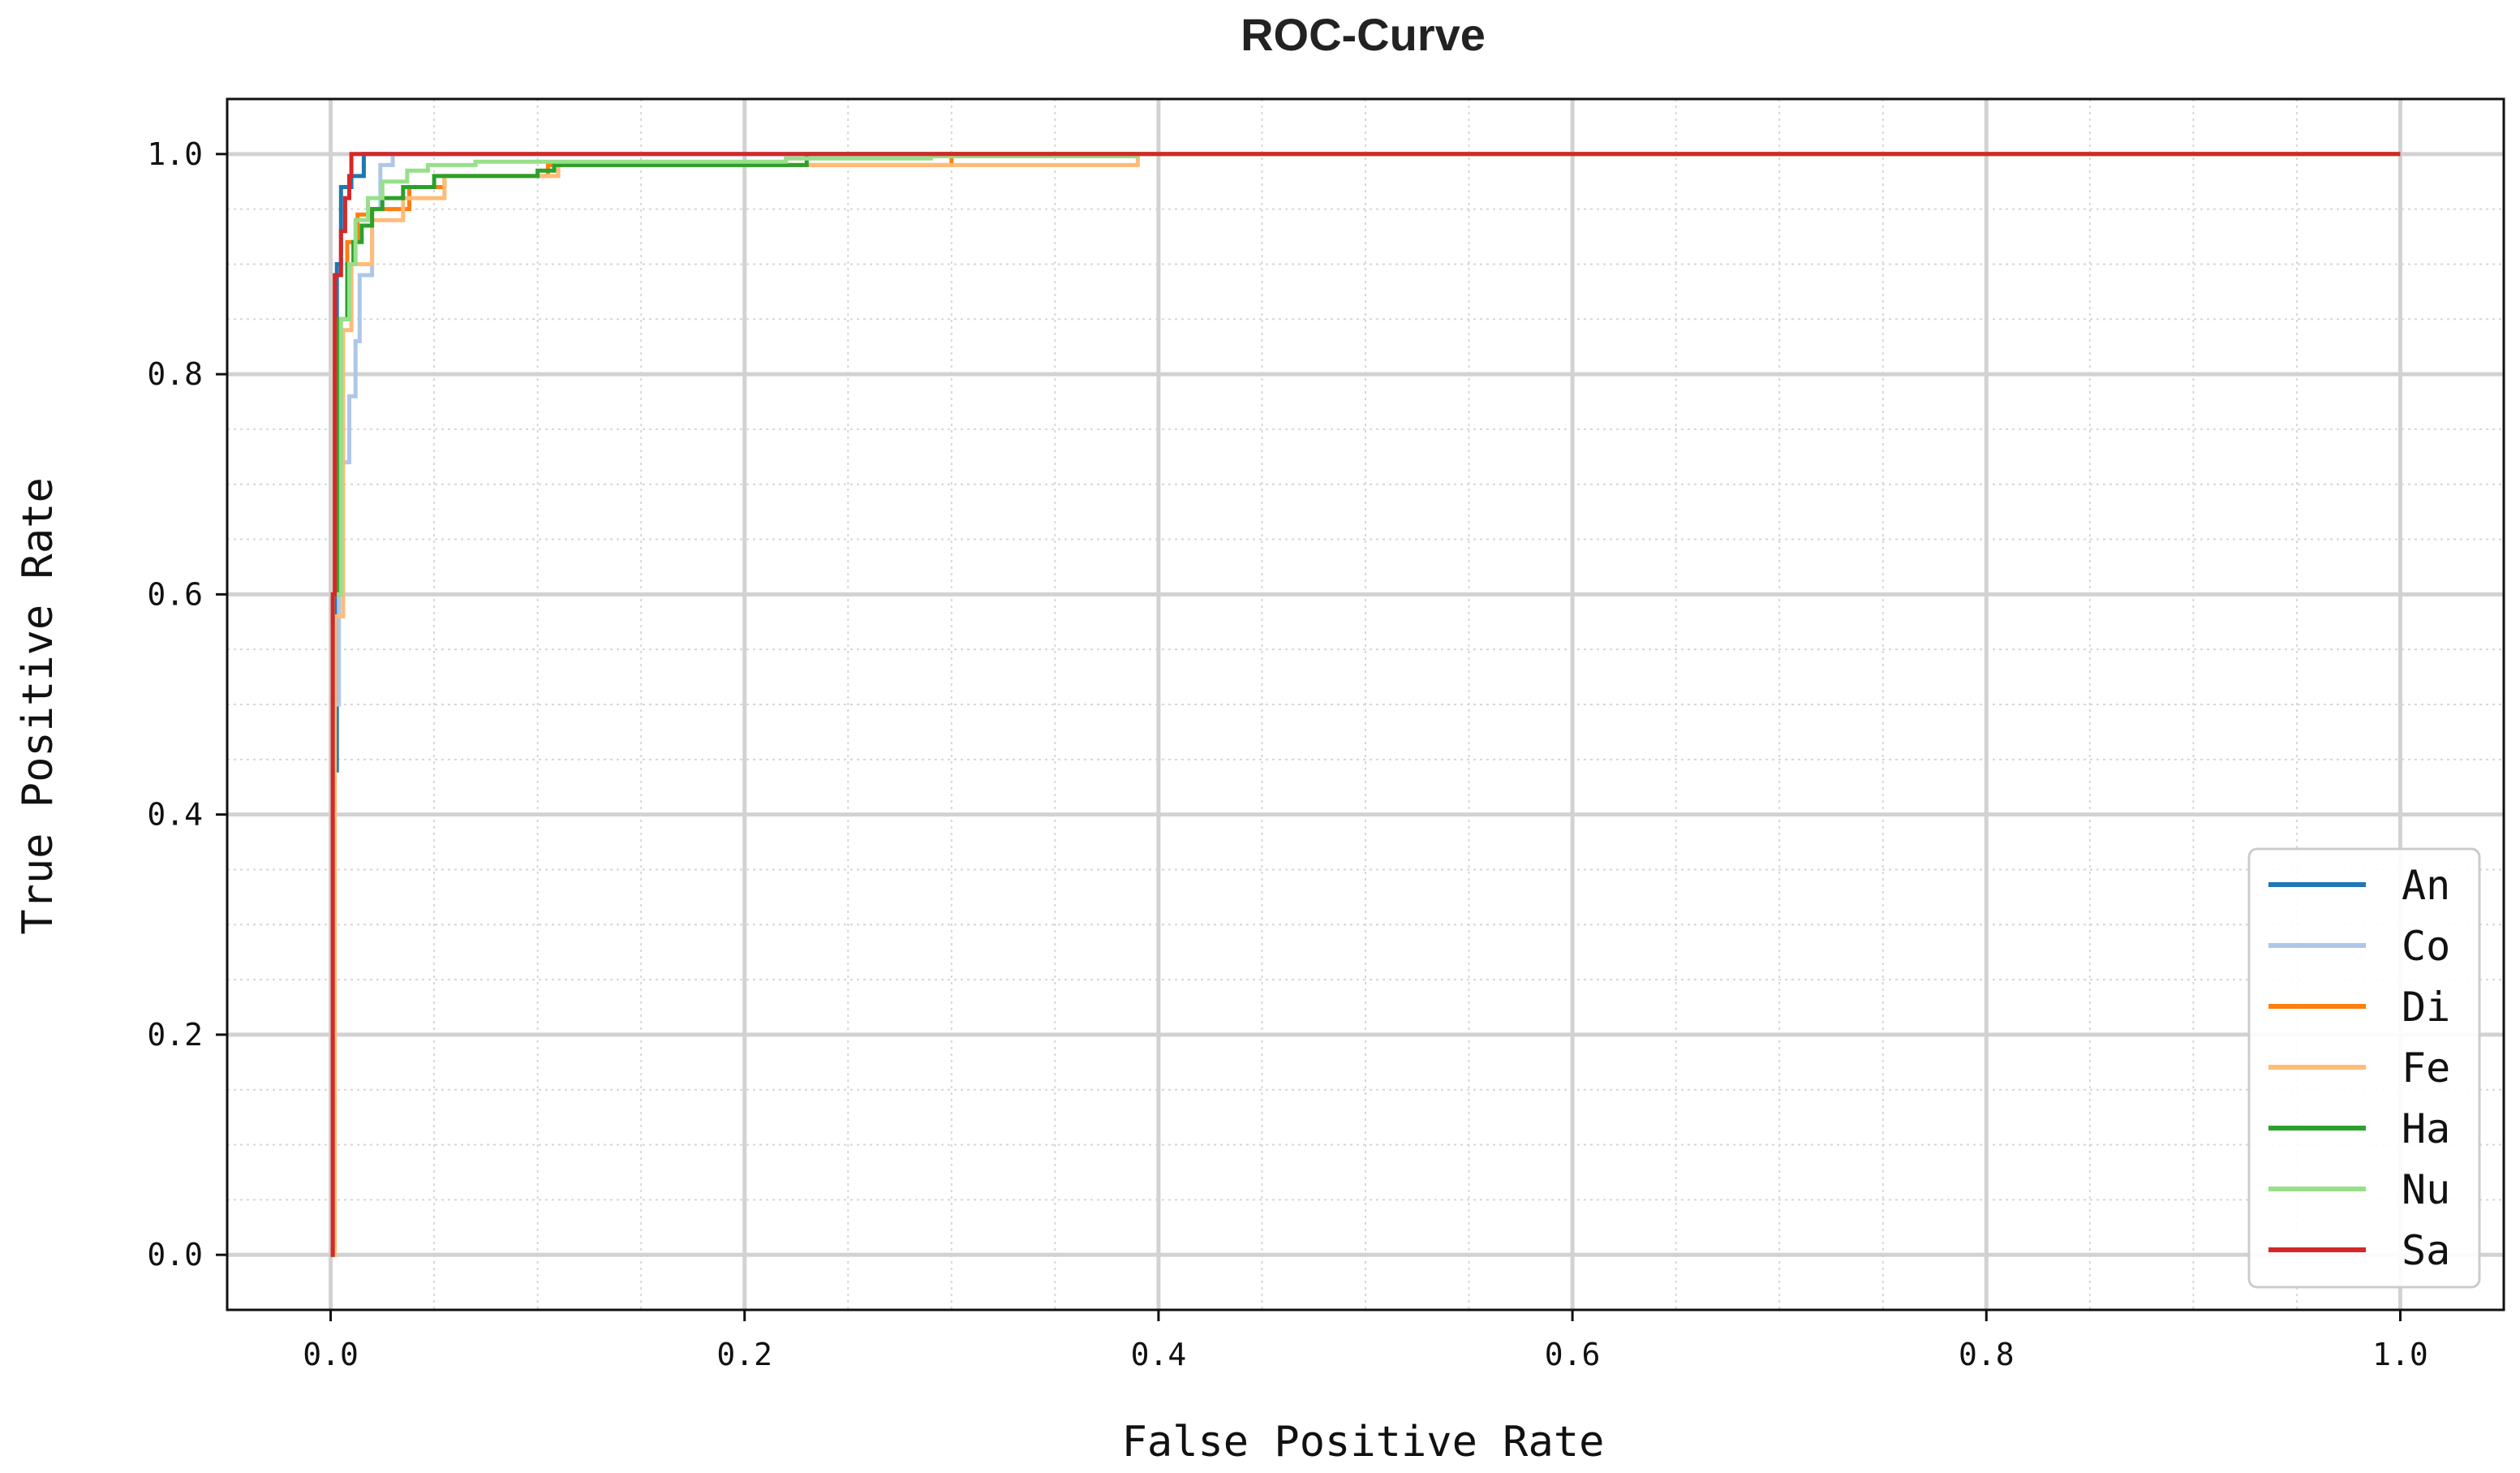 The image size is (2520, 1473). What do you see at coordinates (175, 374) in the screenshot?
I see `y-tick-label: 0.8` at bounding box center [175, 374].